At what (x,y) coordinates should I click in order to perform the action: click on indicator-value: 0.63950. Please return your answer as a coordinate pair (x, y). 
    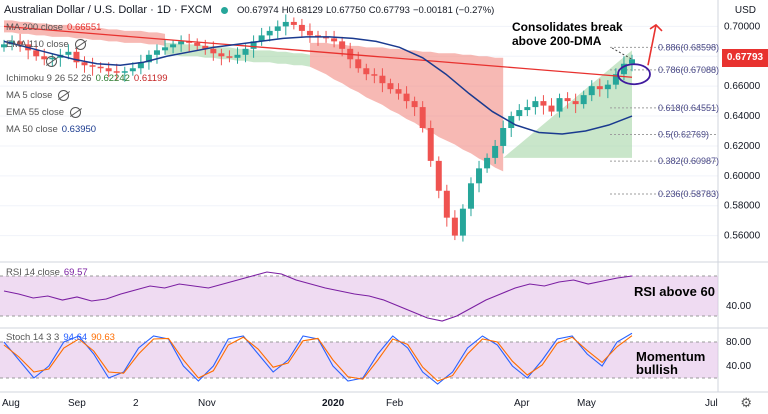
    Looking at the image, I should click on (79, 129).